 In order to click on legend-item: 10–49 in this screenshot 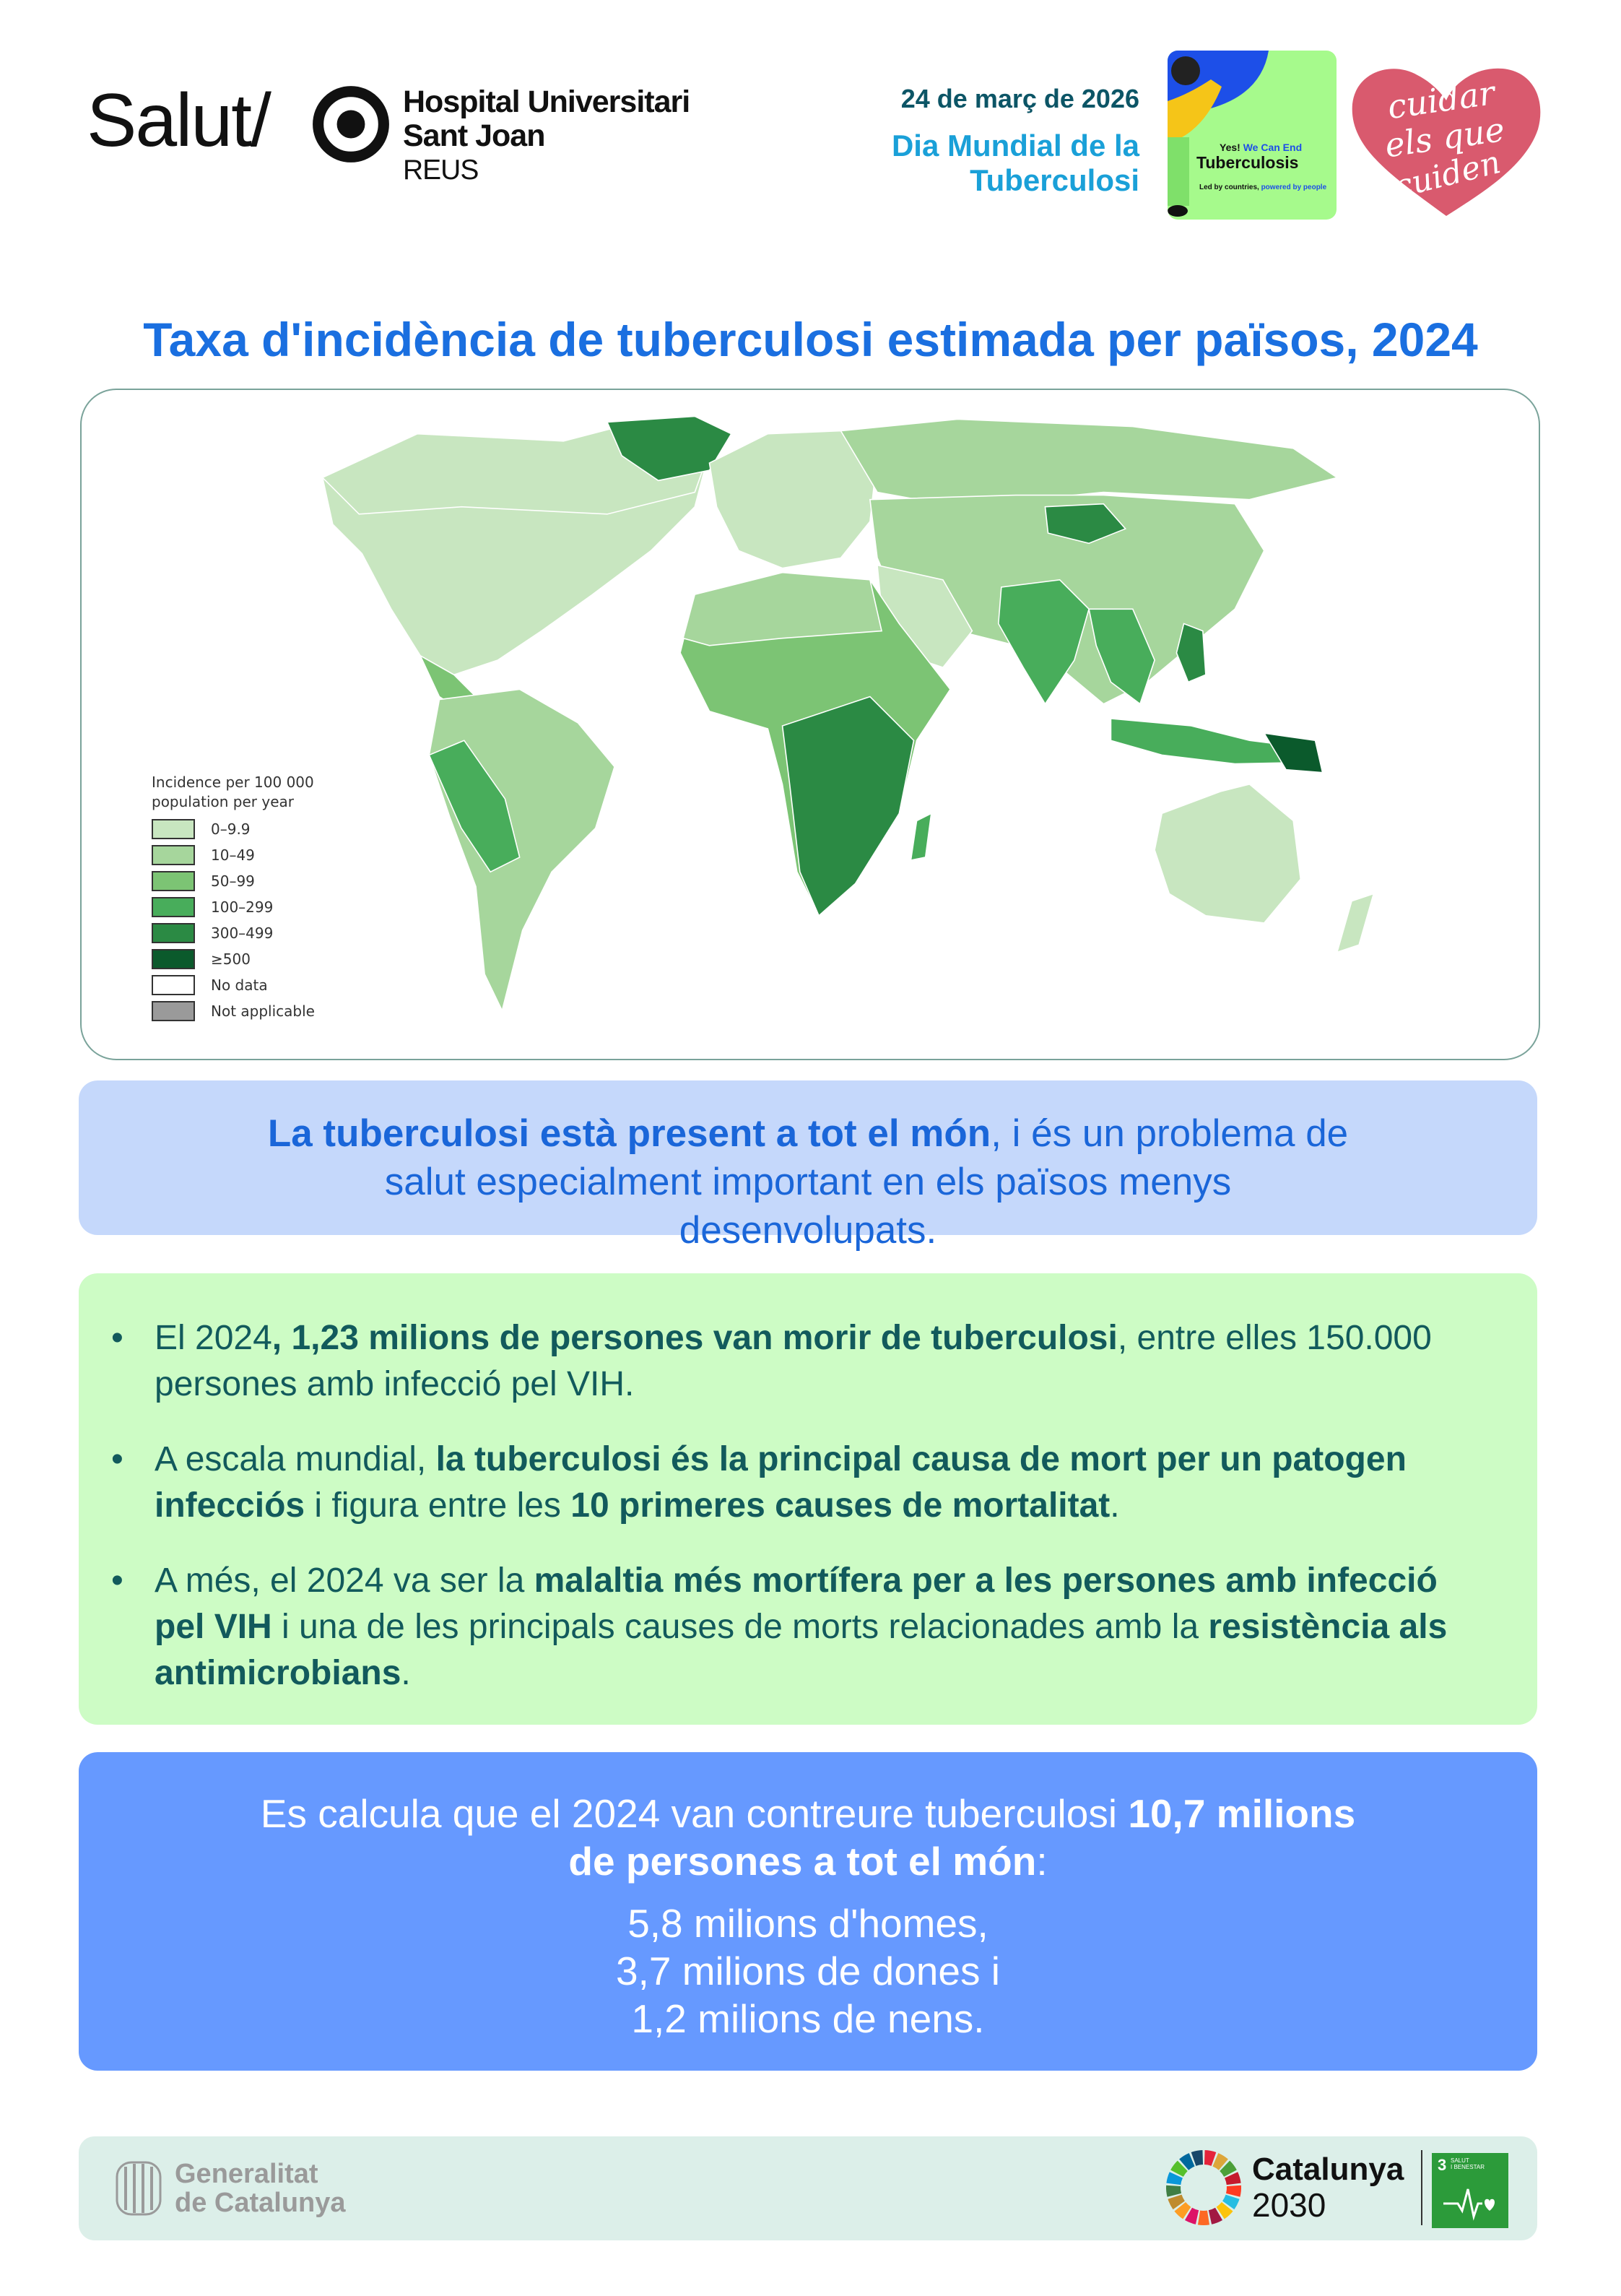, I will do `click(233, 855)`.